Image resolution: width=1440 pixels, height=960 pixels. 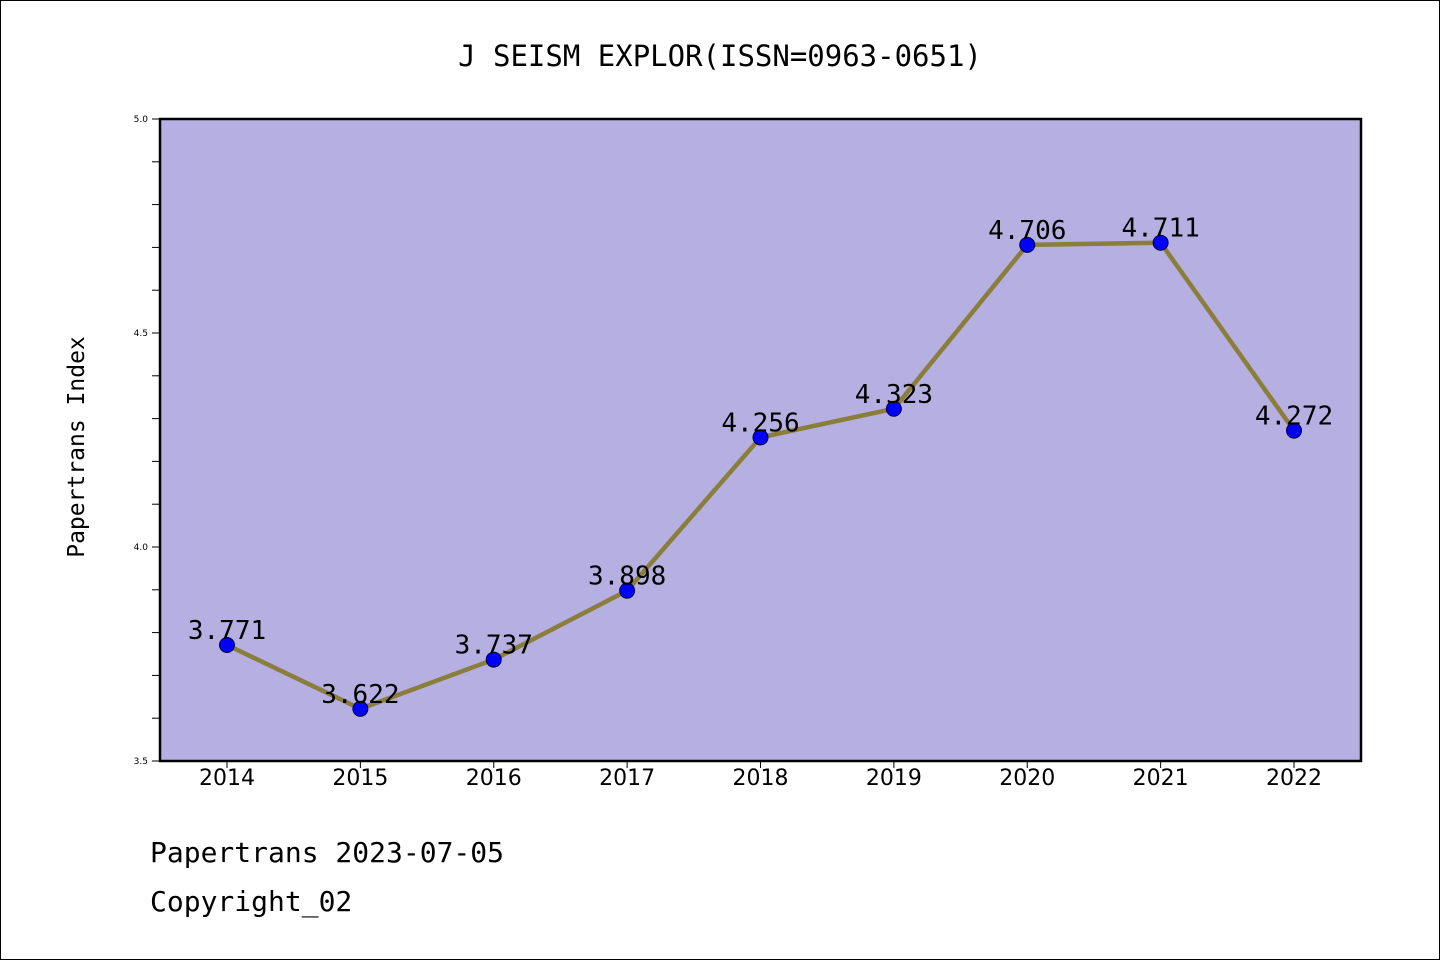 I want to click on y-tick-label: 4.0, so click(x=141, y=548).